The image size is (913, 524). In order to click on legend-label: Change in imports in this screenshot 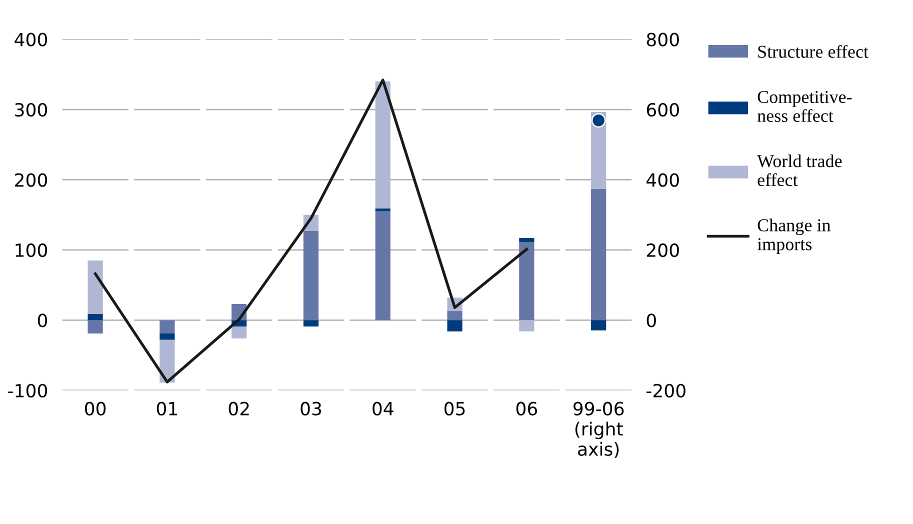, I will do `click(793, 236)`.